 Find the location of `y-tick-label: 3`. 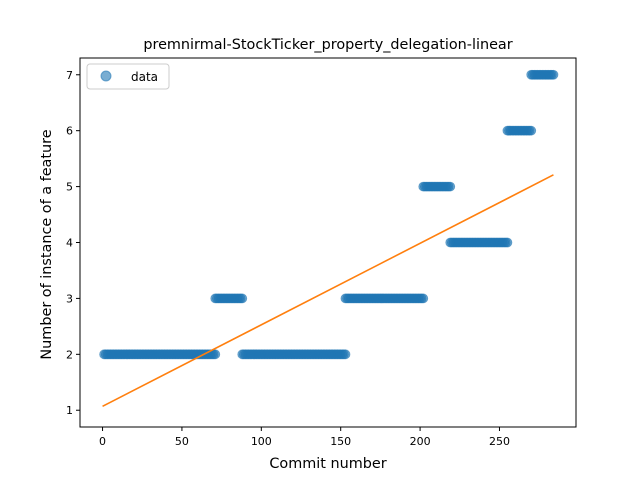

y-tick-label: 3 is located at coordinates (69, 298).